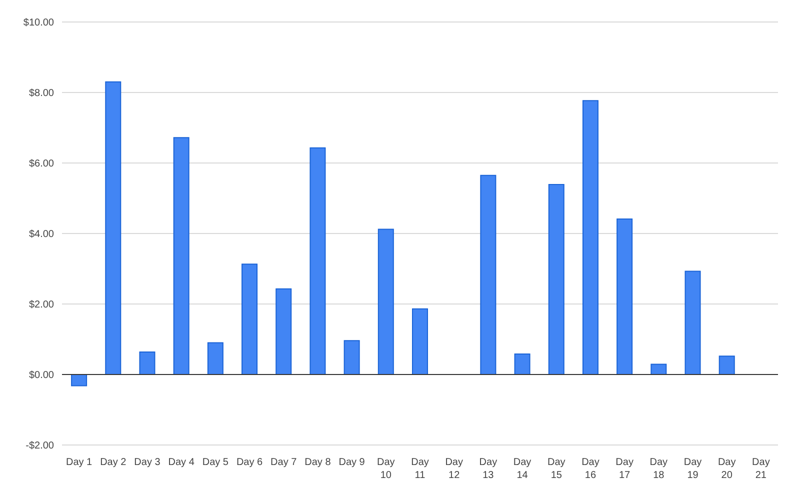 The height and width of the screenshot is (495, 800). Describe the element at coordinates (761, 469) in the screenshot. I see `x-tick-label: Day 21` at that location.